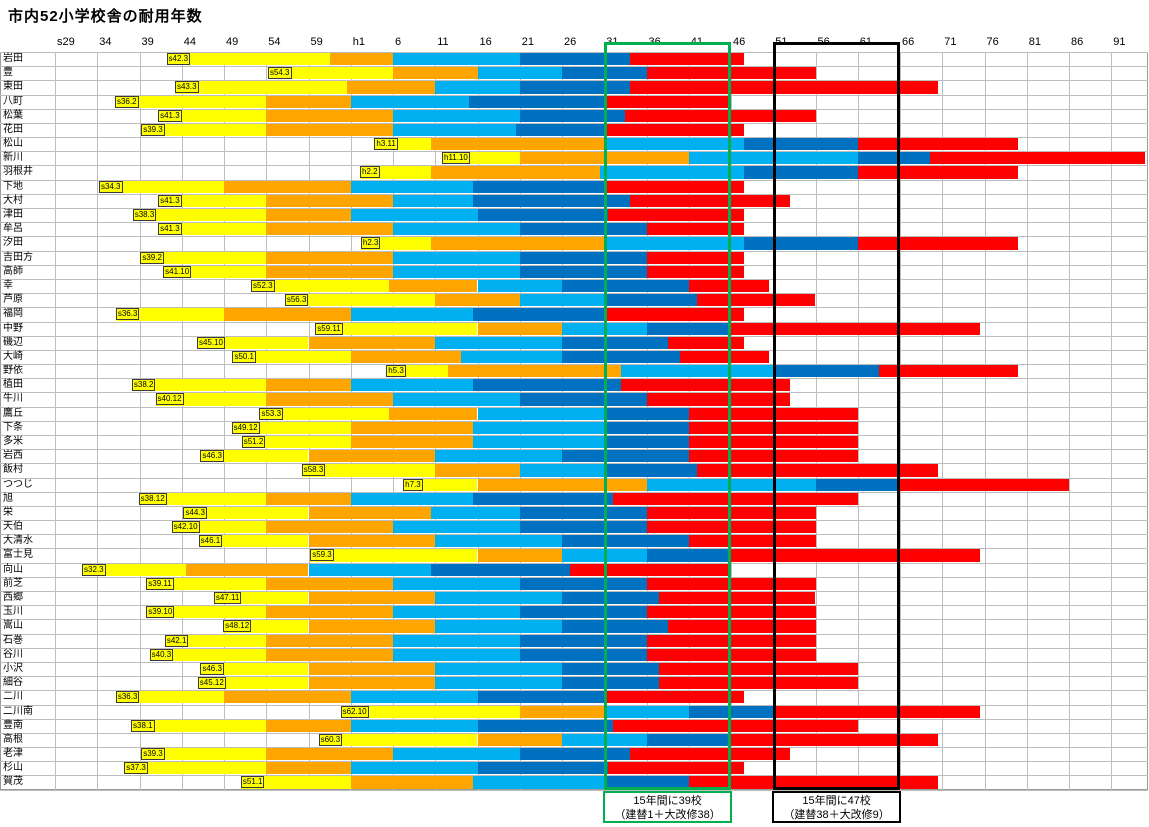  I want to click on built-date-label: s45.10, so click(210, 342).